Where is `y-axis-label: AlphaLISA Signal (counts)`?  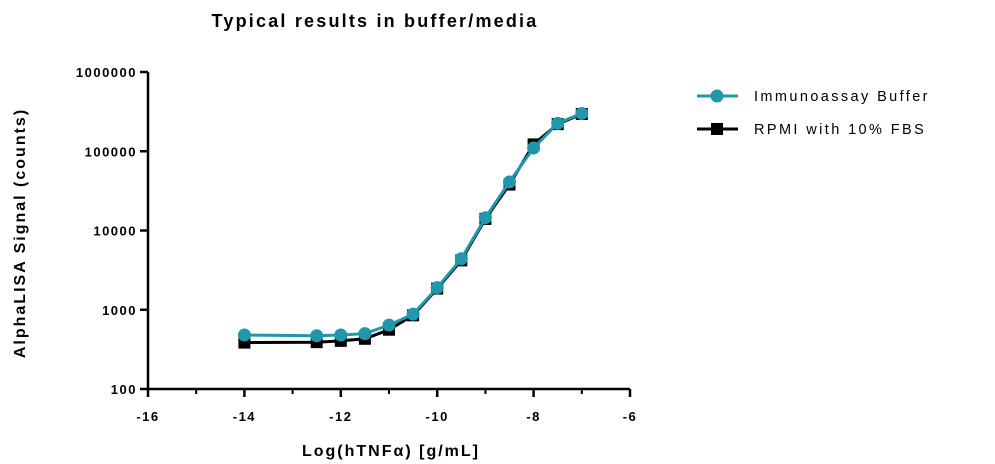 y-axis-label: AlphaLISA Signal (counts) is located at coordinates (20, 233).